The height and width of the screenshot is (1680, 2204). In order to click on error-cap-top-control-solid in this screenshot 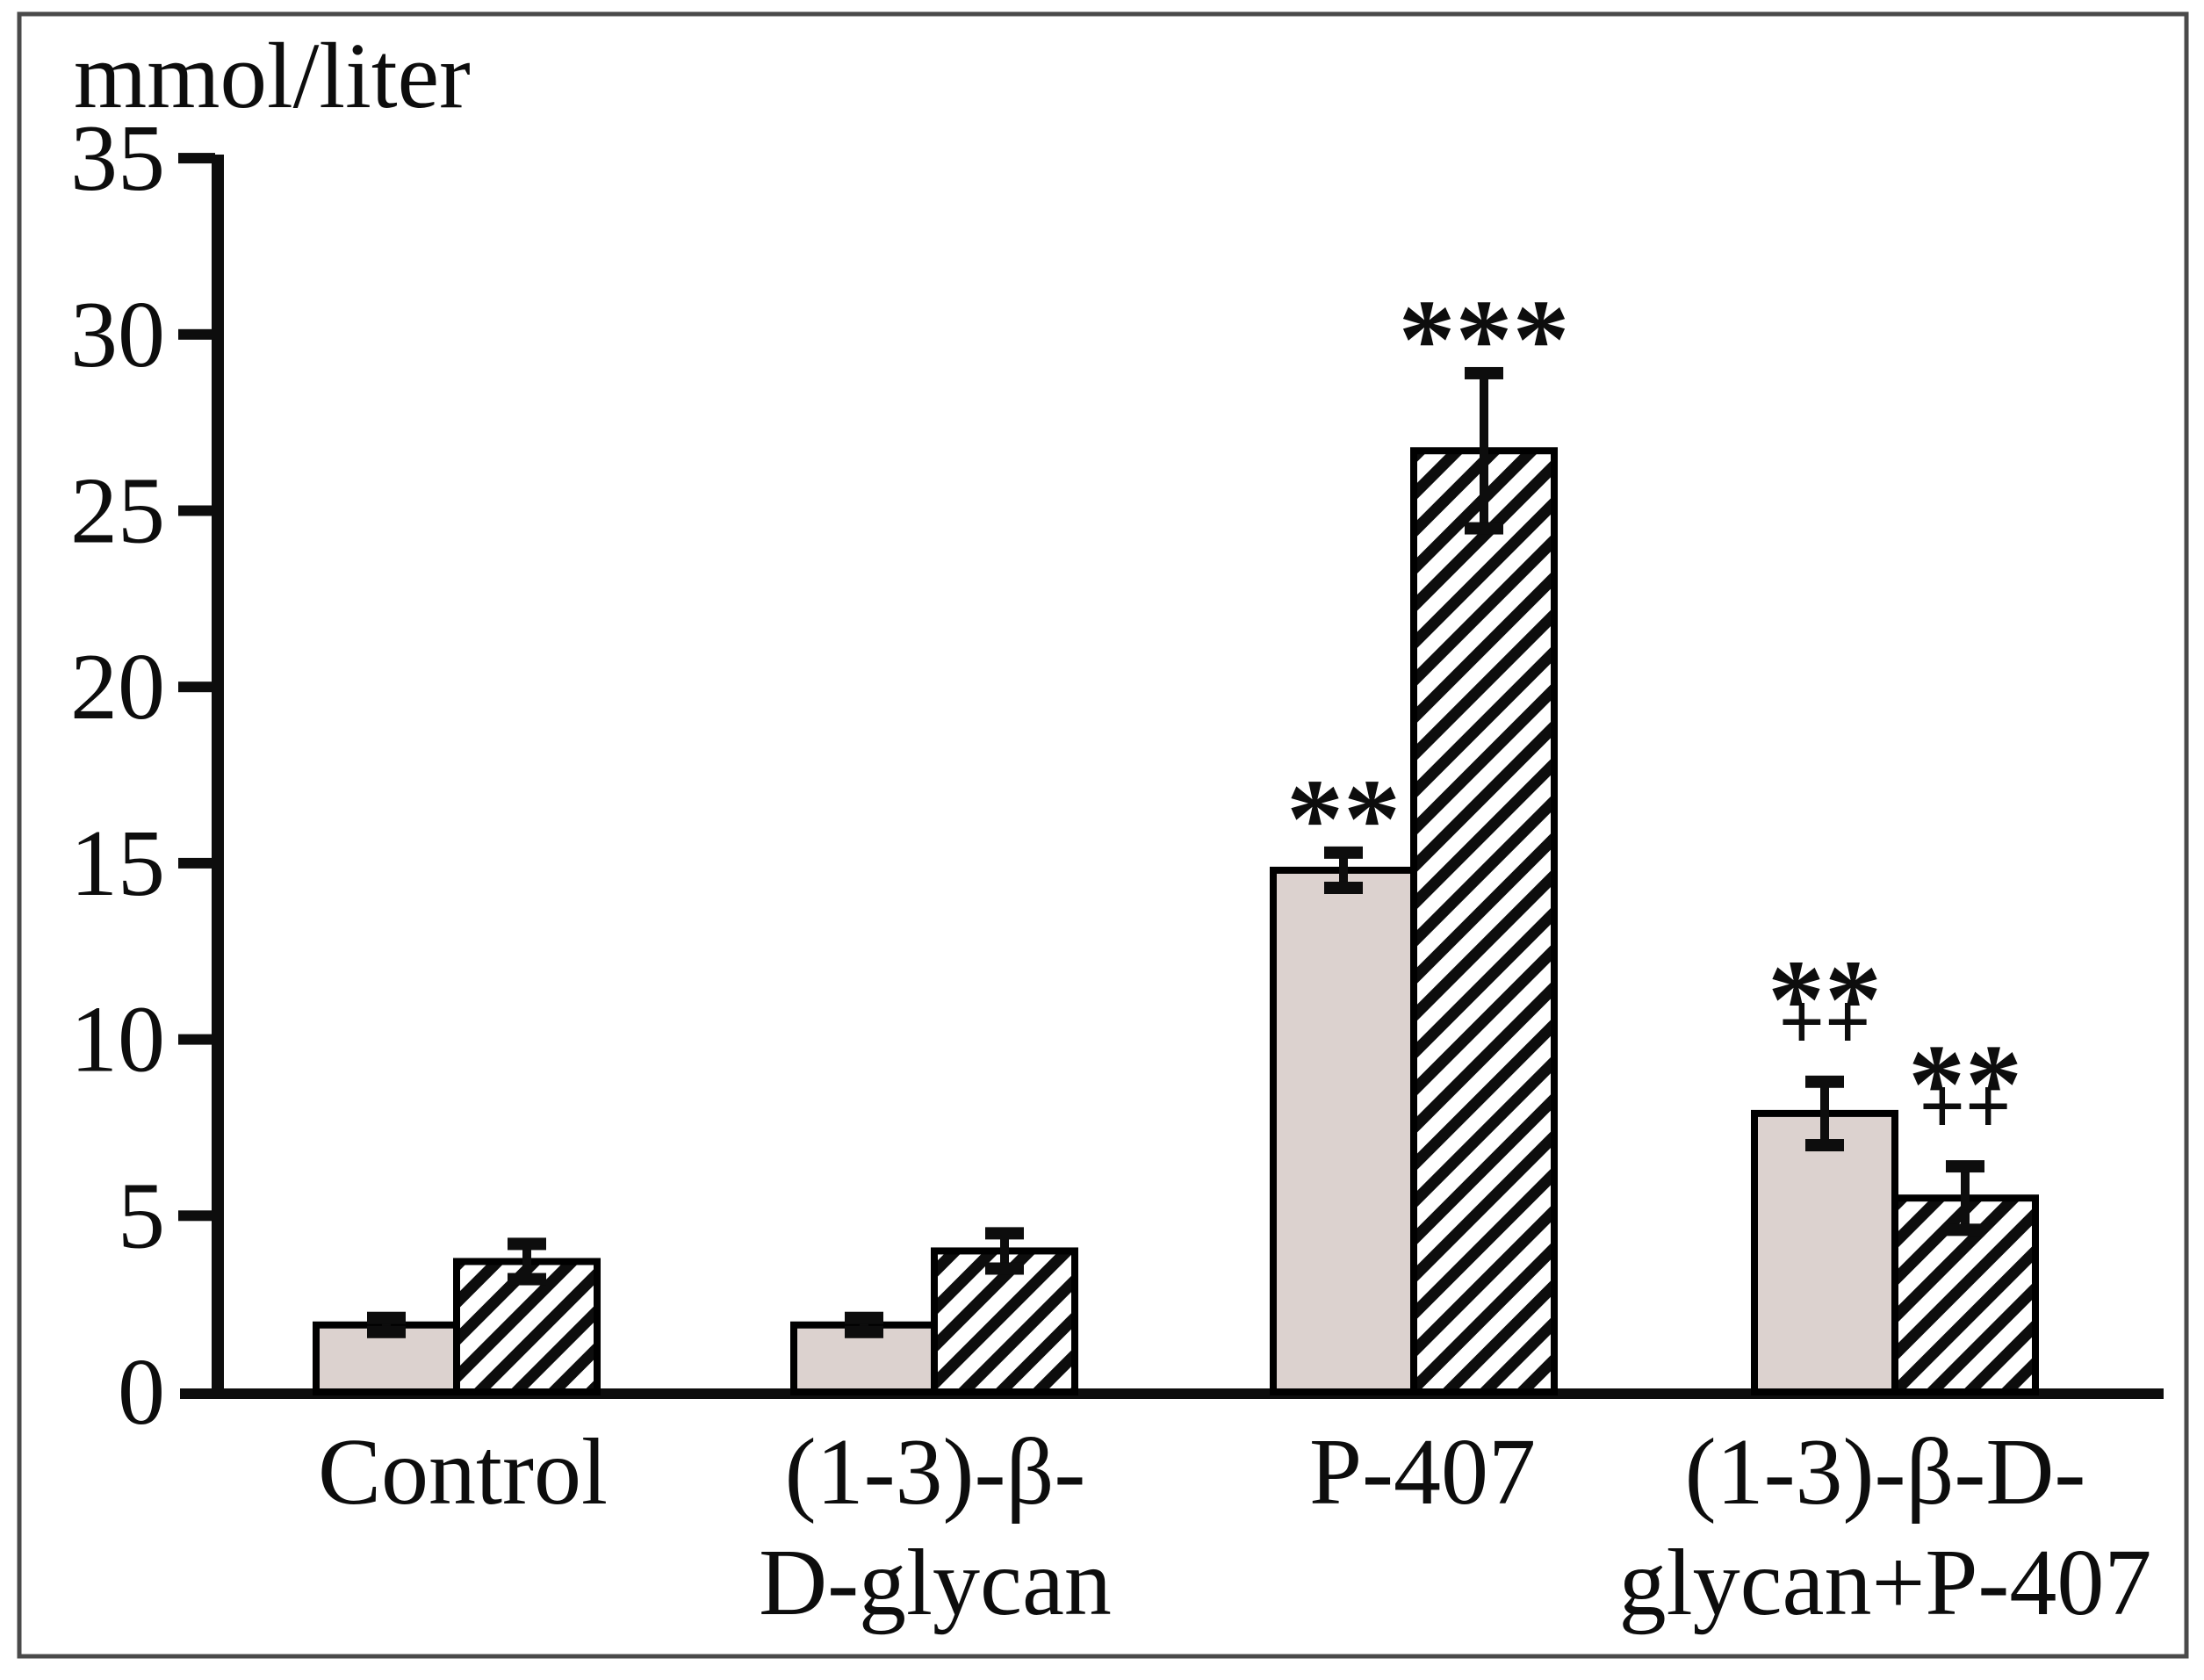, I will do `click(386, 1317)`.